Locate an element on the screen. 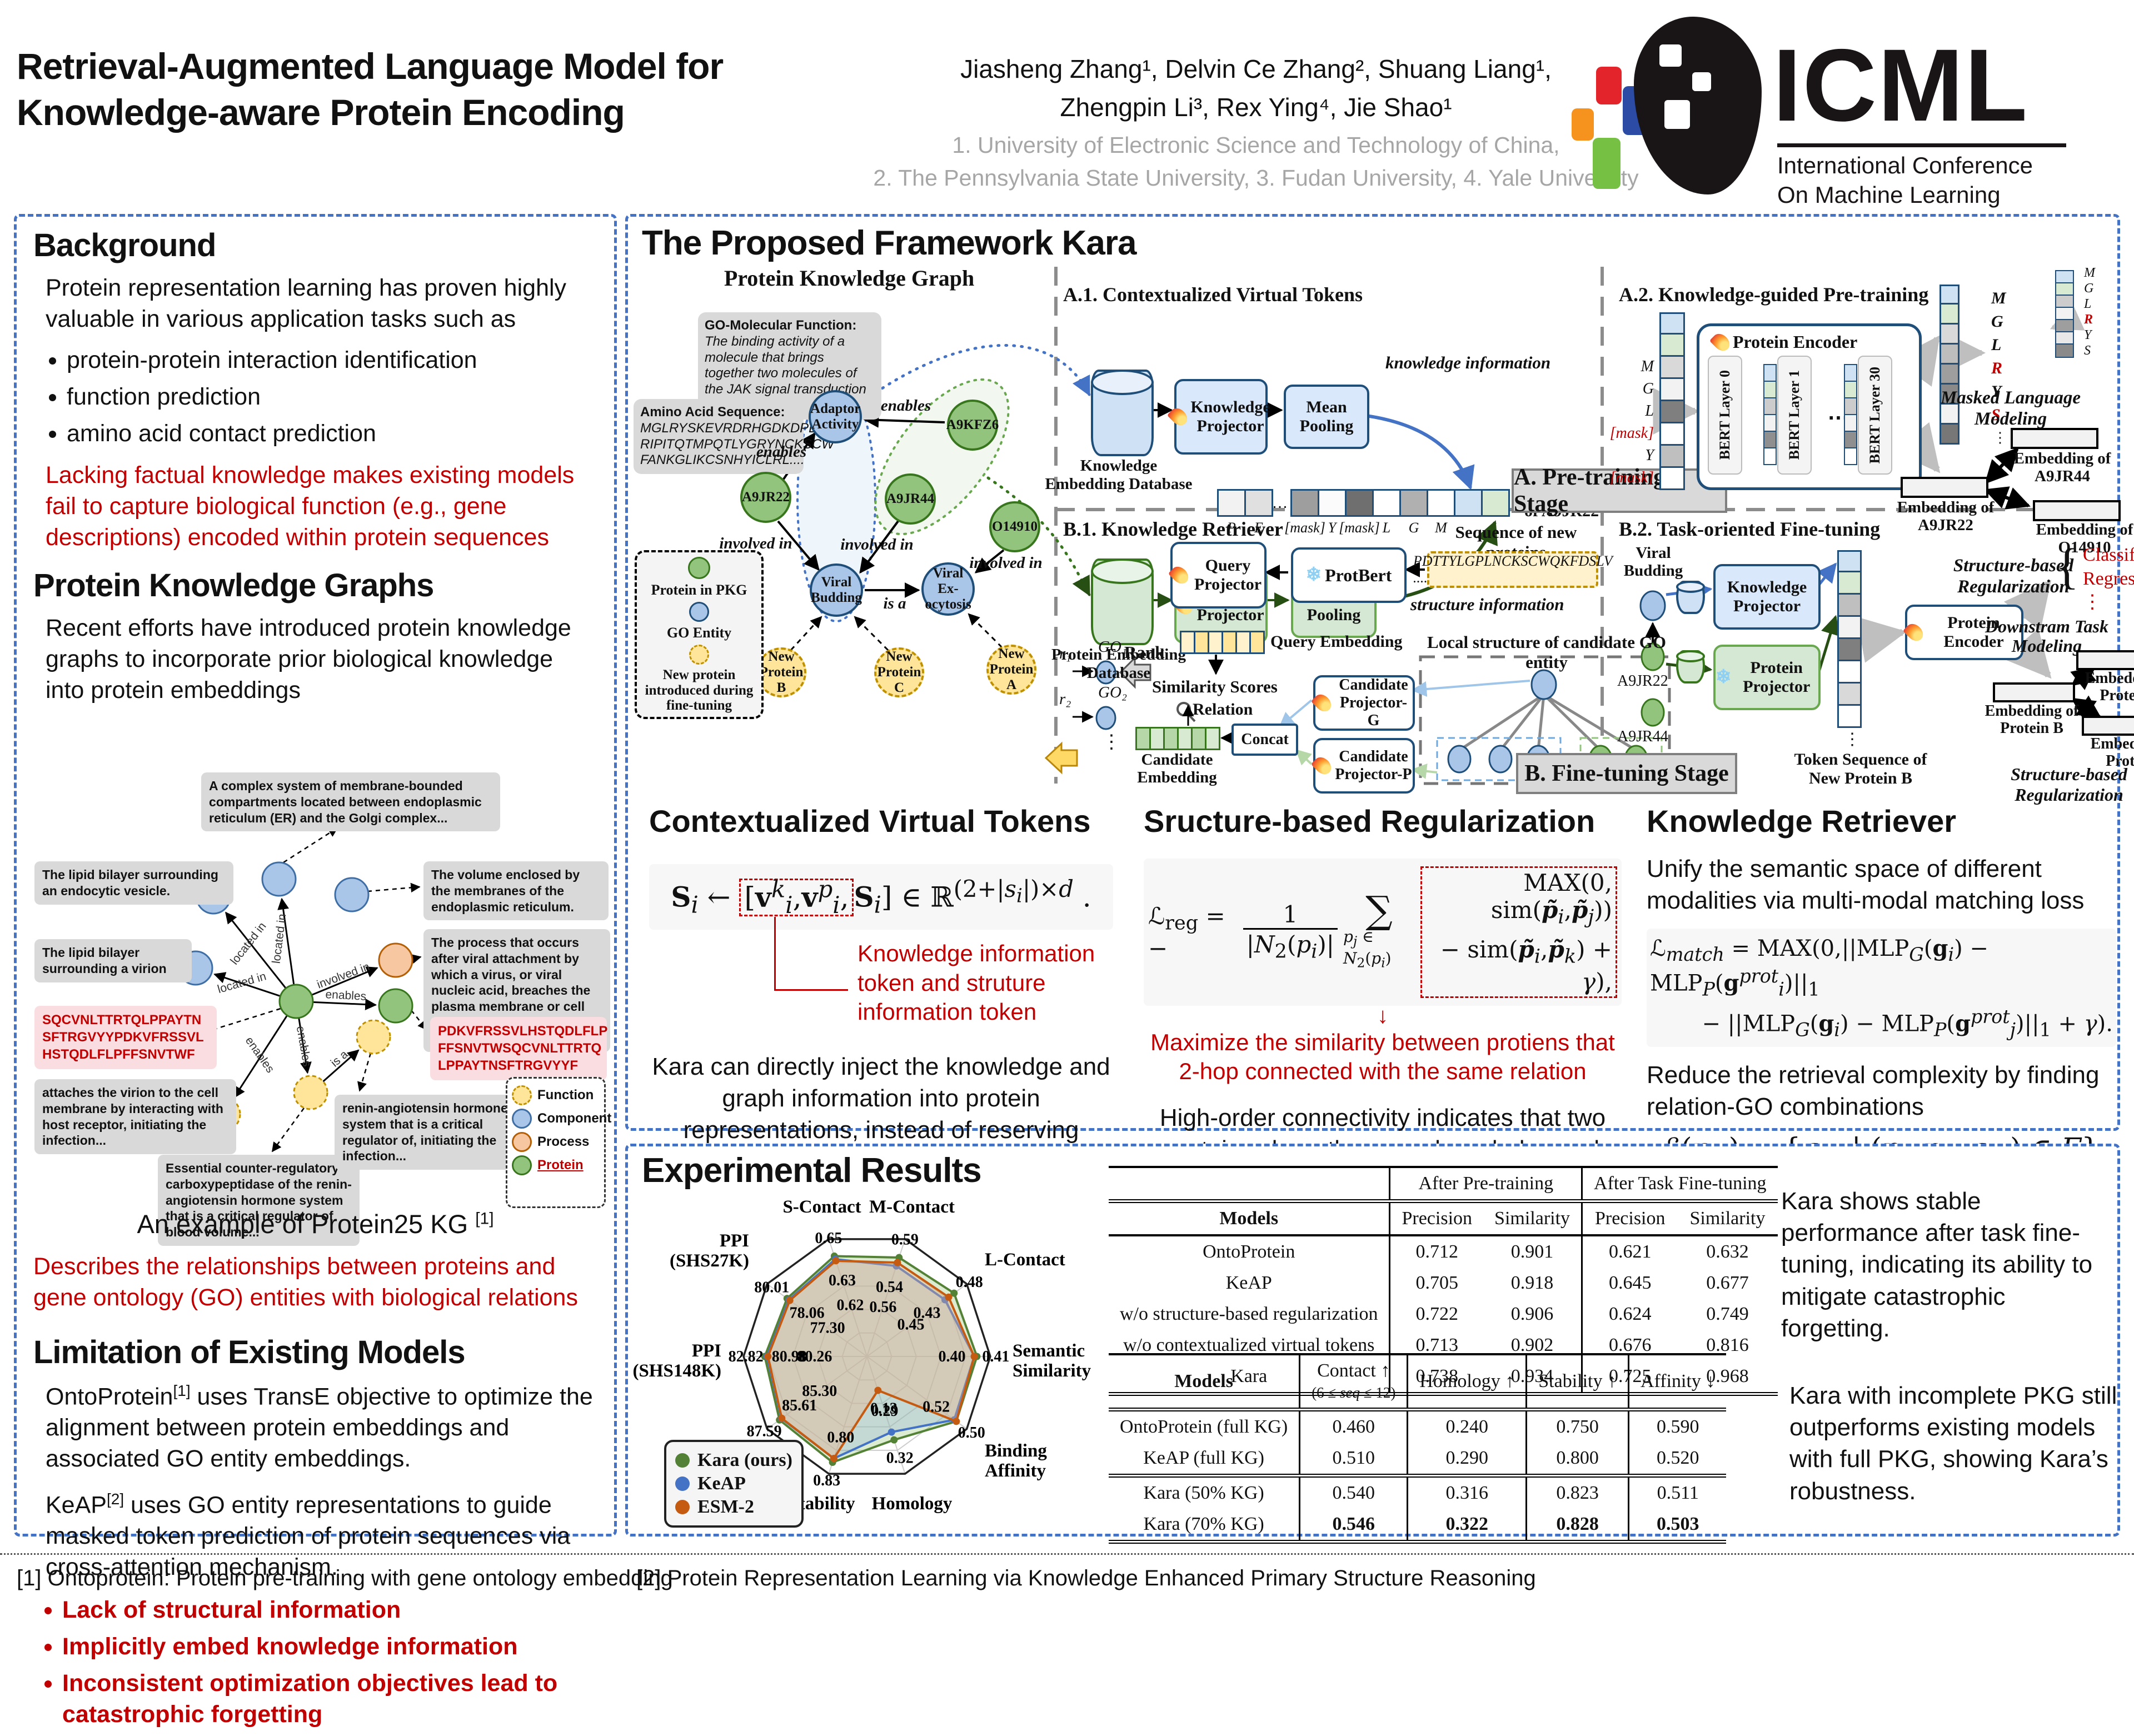 The height and width of the screenshot is (1736, 2134). a2-sbr-label: Structure-based Regularization is located at coordinates (2014, 576).